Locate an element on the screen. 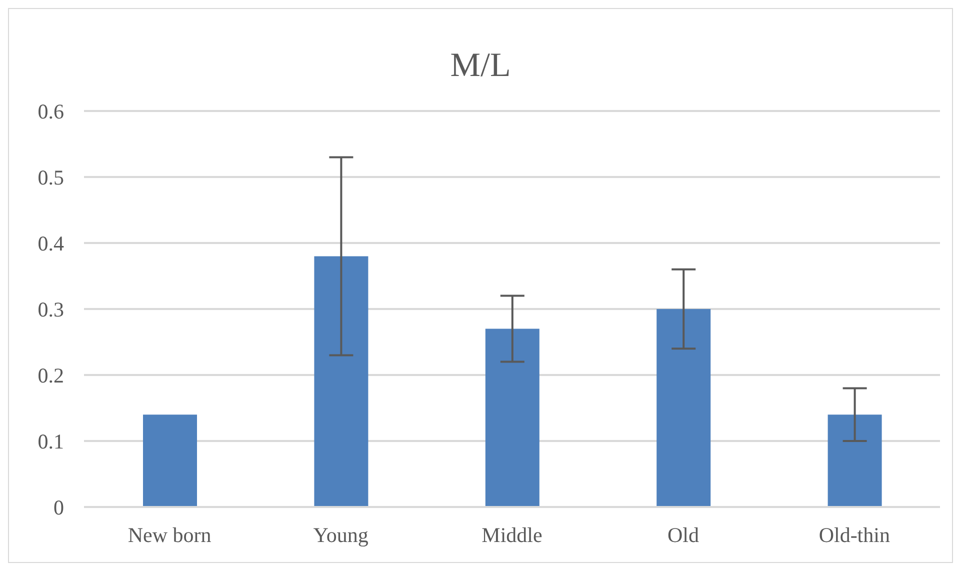 Image resolution: width=959 pixels, height=569 pixels. x-tick-label: Middle is located at coordinates (512, 534).